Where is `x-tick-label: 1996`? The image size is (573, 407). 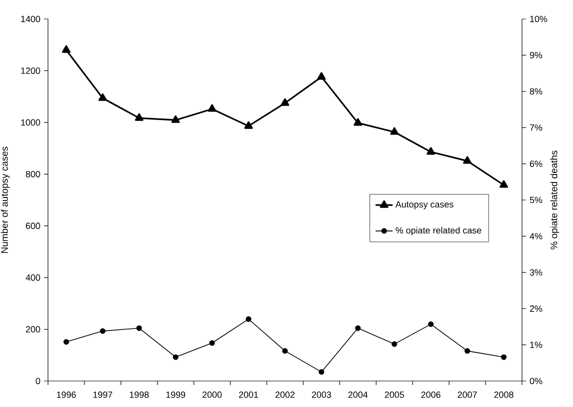
x-tick-label: 1996 is located at coordinates (66, 395).